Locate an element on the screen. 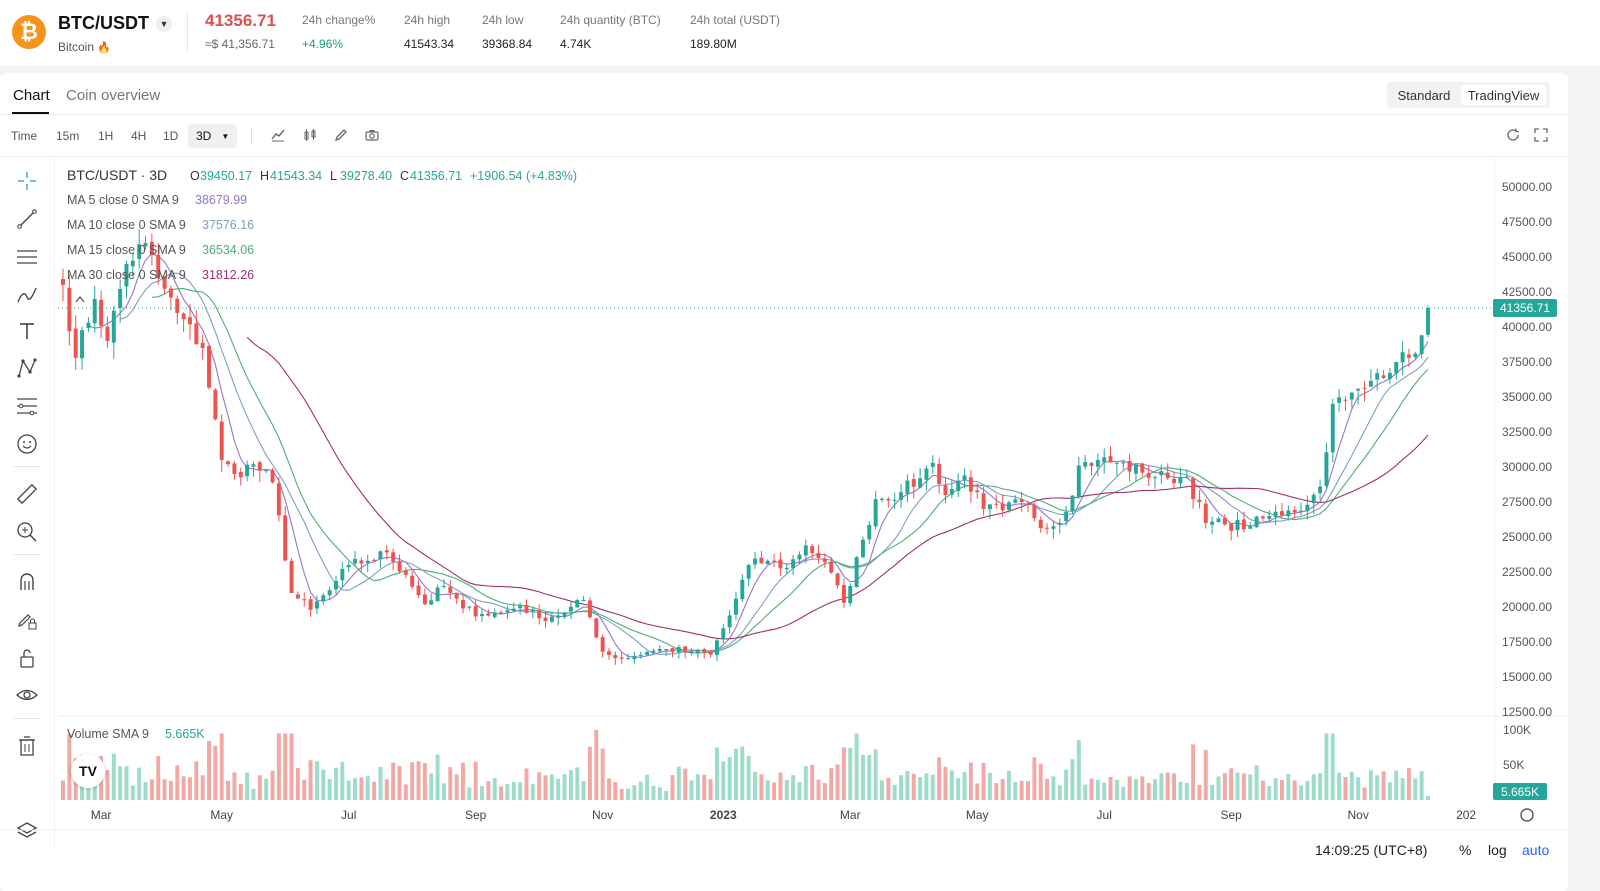  candles-icon is located at coordinates (310, 136).